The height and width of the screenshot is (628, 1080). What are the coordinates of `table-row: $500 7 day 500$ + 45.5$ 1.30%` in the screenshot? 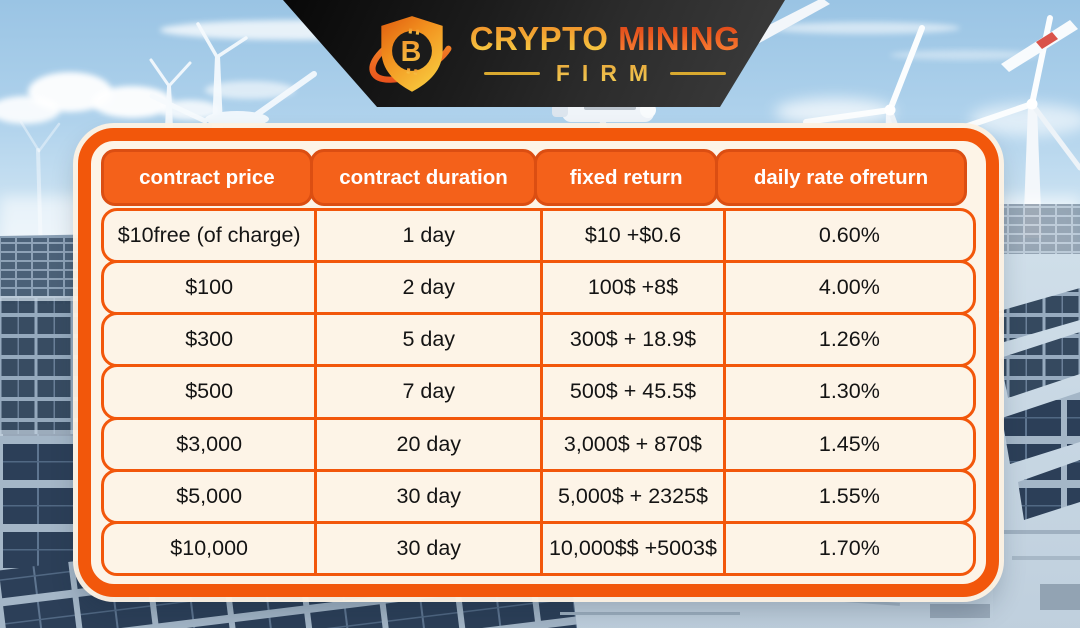 It's located at (538, 392).